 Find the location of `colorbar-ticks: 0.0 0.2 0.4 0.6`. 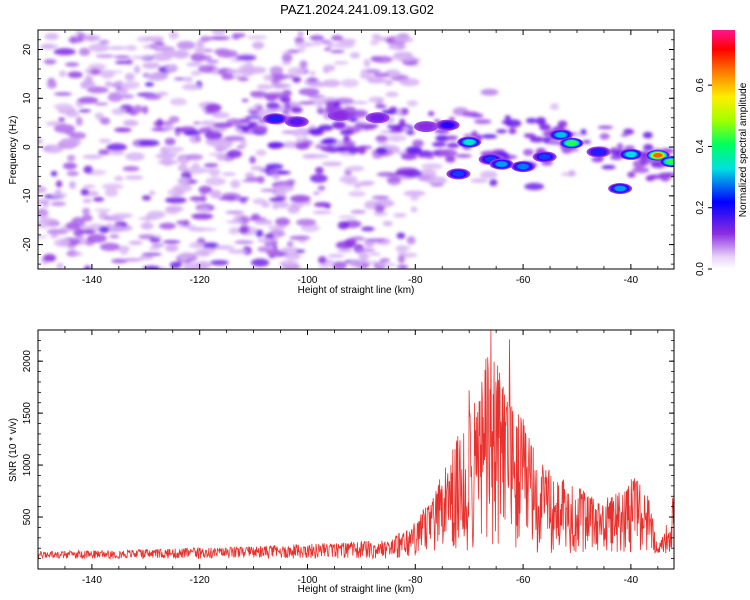

colorbar-ticks: 0.0 0.2 0.4 0.6 is located at coordinates (703, 177).